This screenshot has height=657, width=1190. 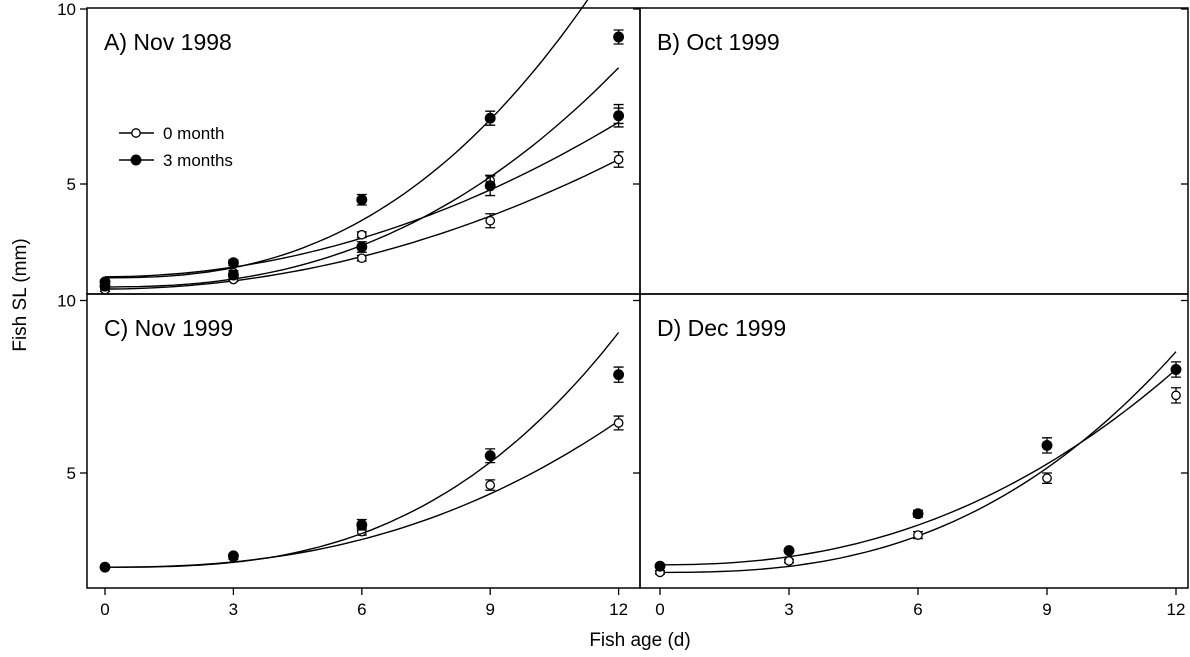 I want to click on legend-label: 0 month, so click(x=193, y=133).